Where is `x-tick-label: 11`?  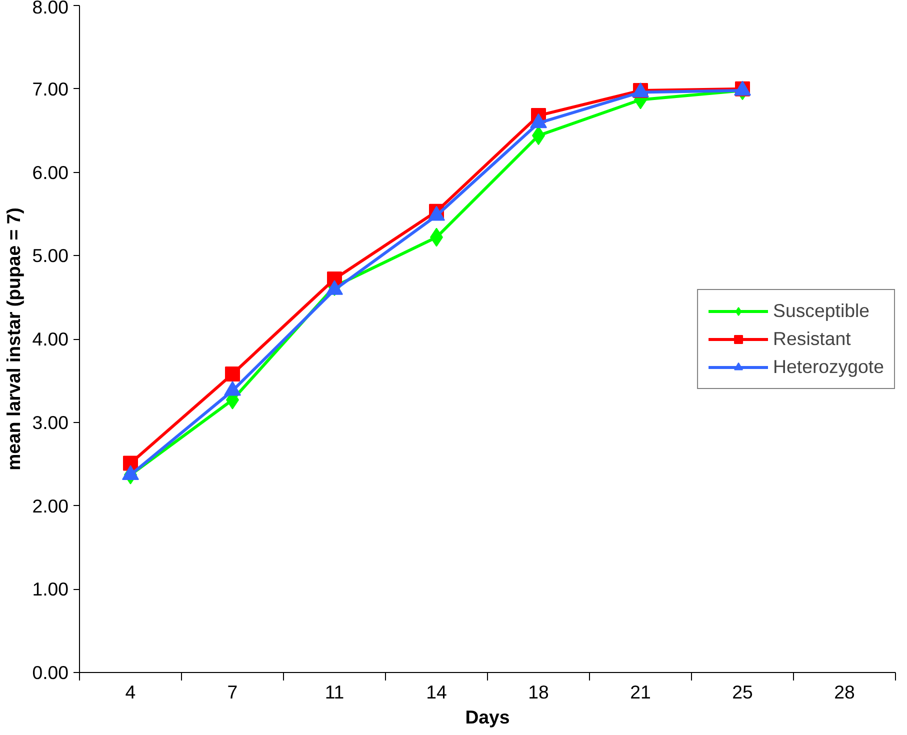
x-tick-label: 11 is located at coordinates (334, 692).